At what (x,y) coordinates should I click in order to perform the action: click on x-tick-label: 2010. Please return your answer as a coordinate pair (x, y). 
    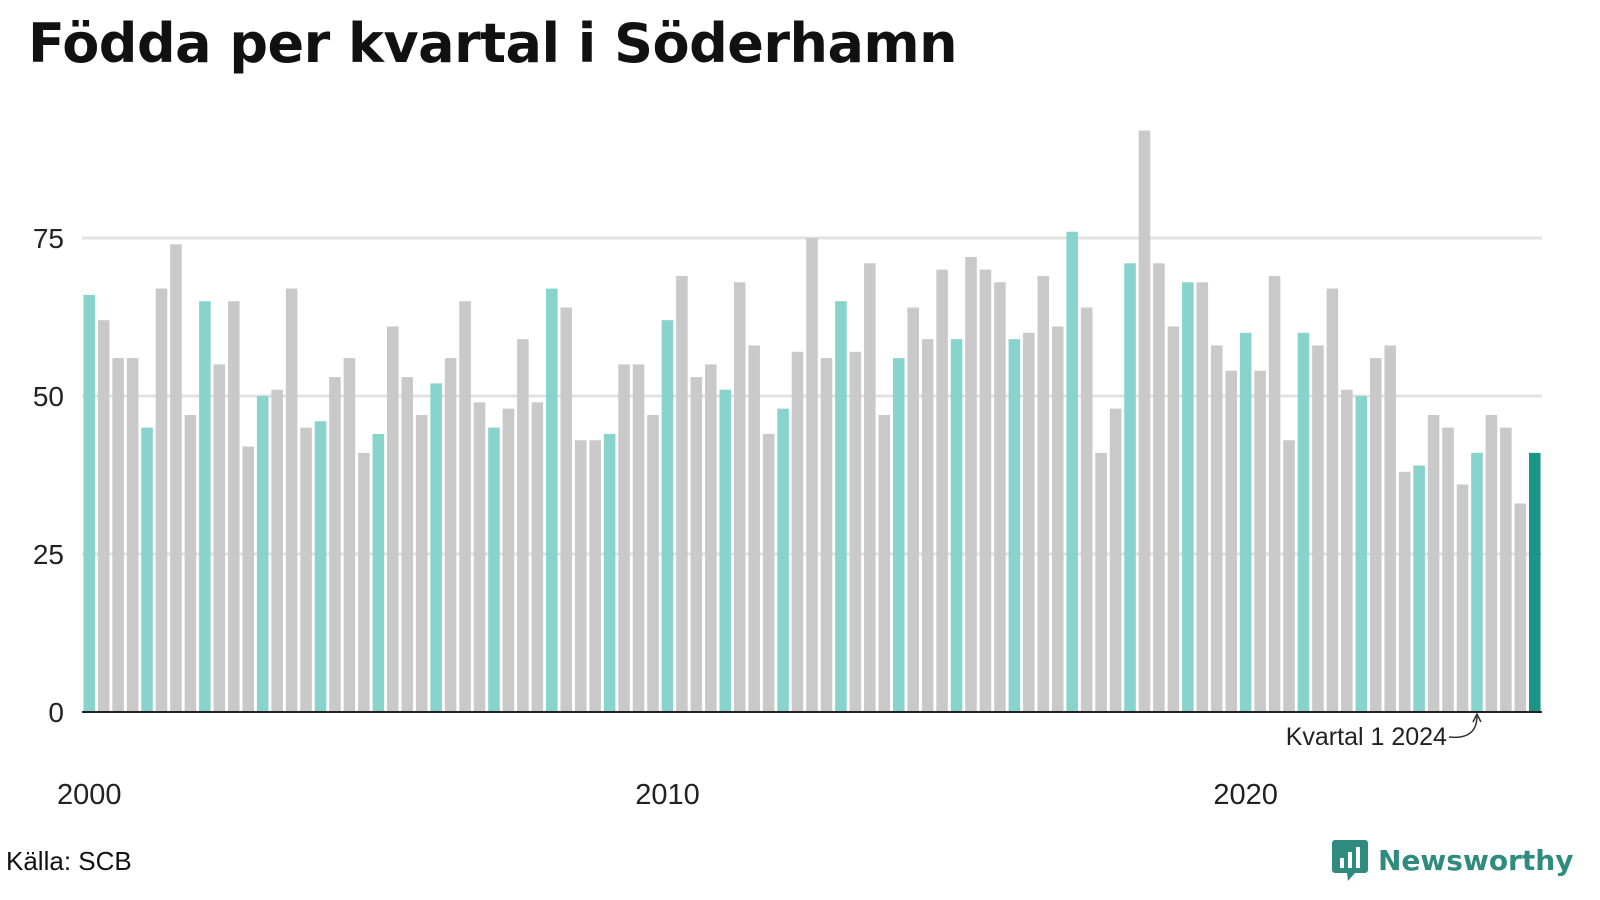
    Looking at the image, I should click on (667, 795).